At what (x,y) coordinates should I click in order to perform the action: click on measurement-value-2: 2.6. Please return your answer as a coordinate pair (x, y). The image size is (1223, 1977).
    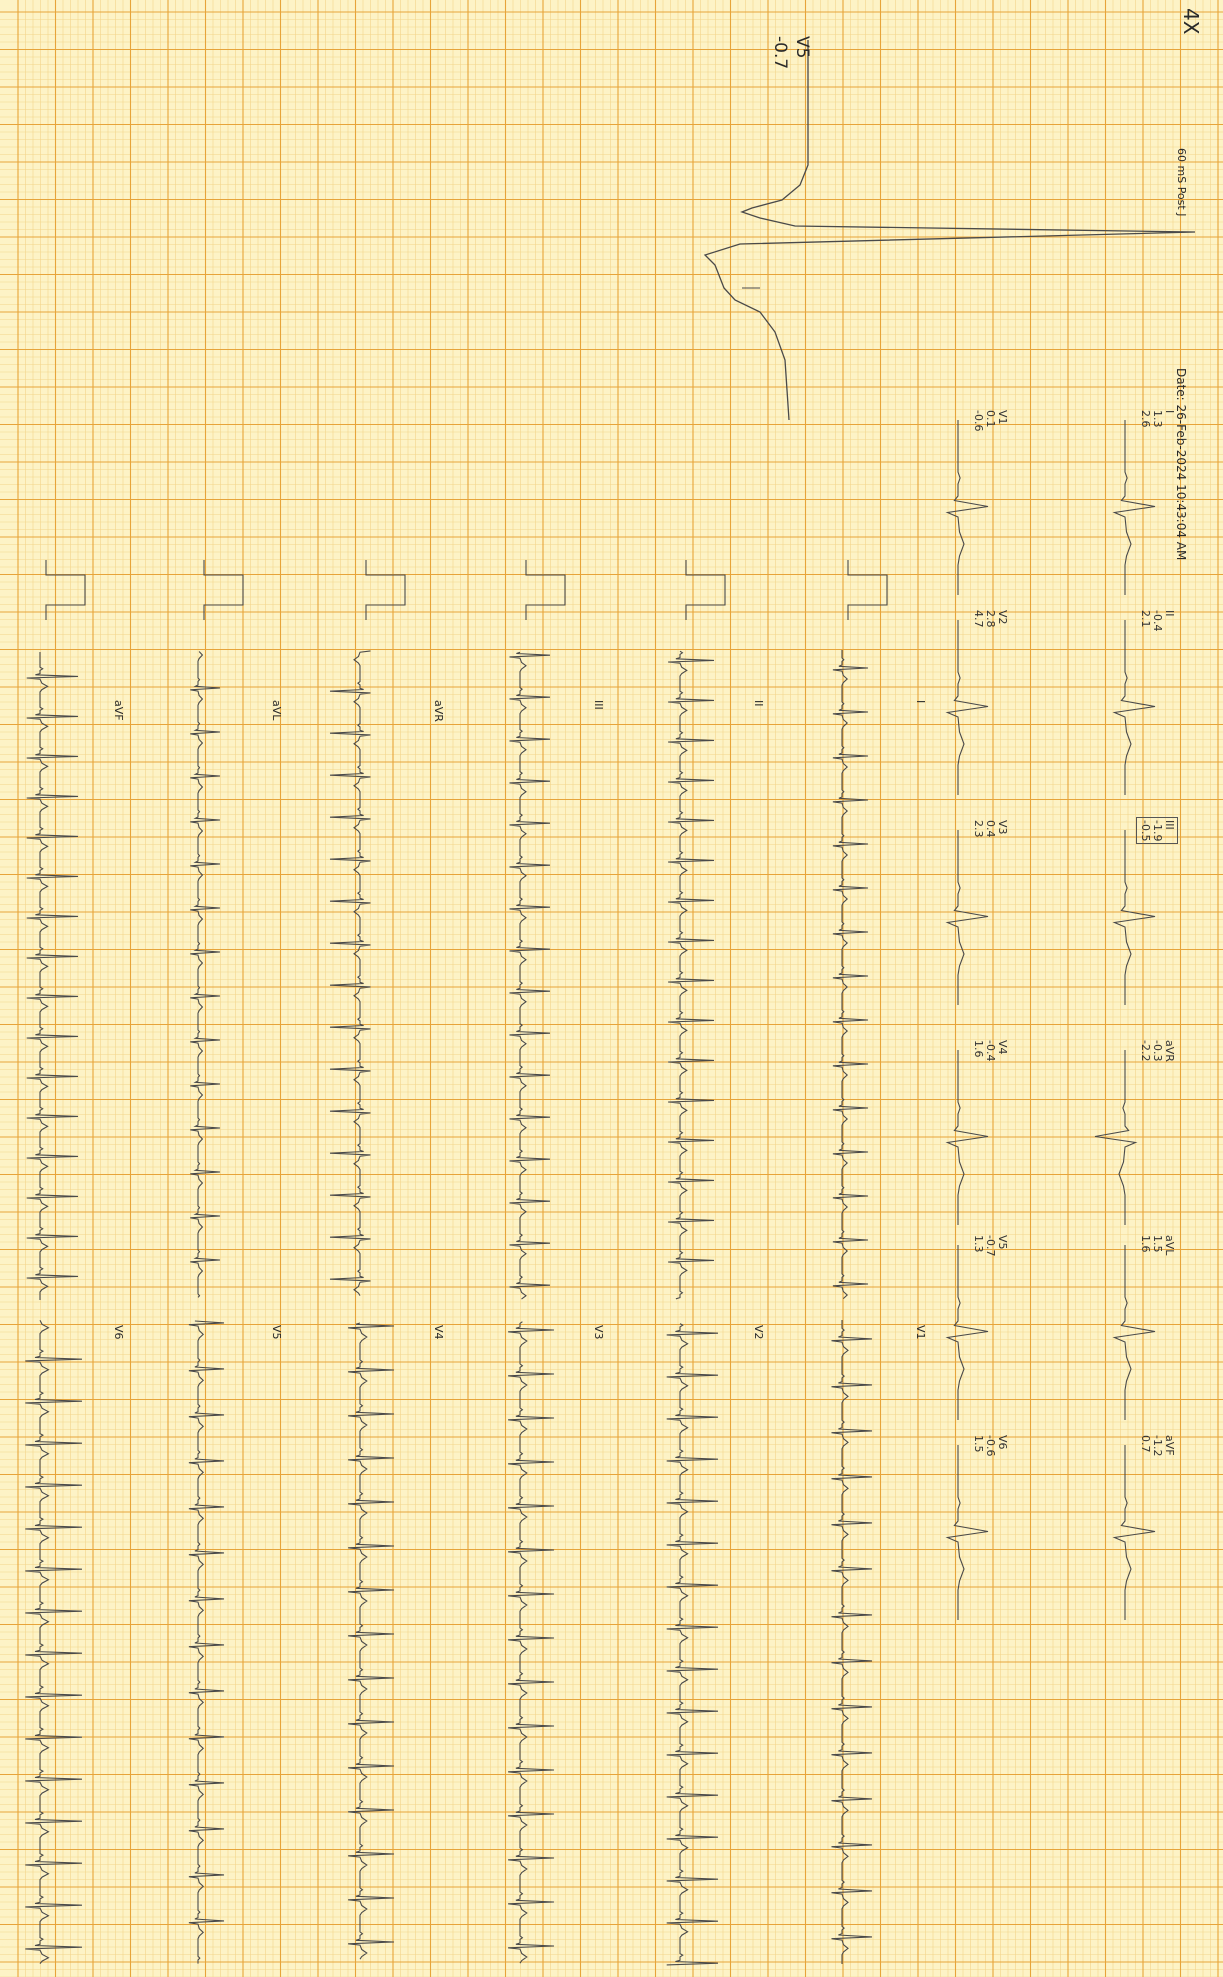
    Looking at the image, I should click on (1145, 419).